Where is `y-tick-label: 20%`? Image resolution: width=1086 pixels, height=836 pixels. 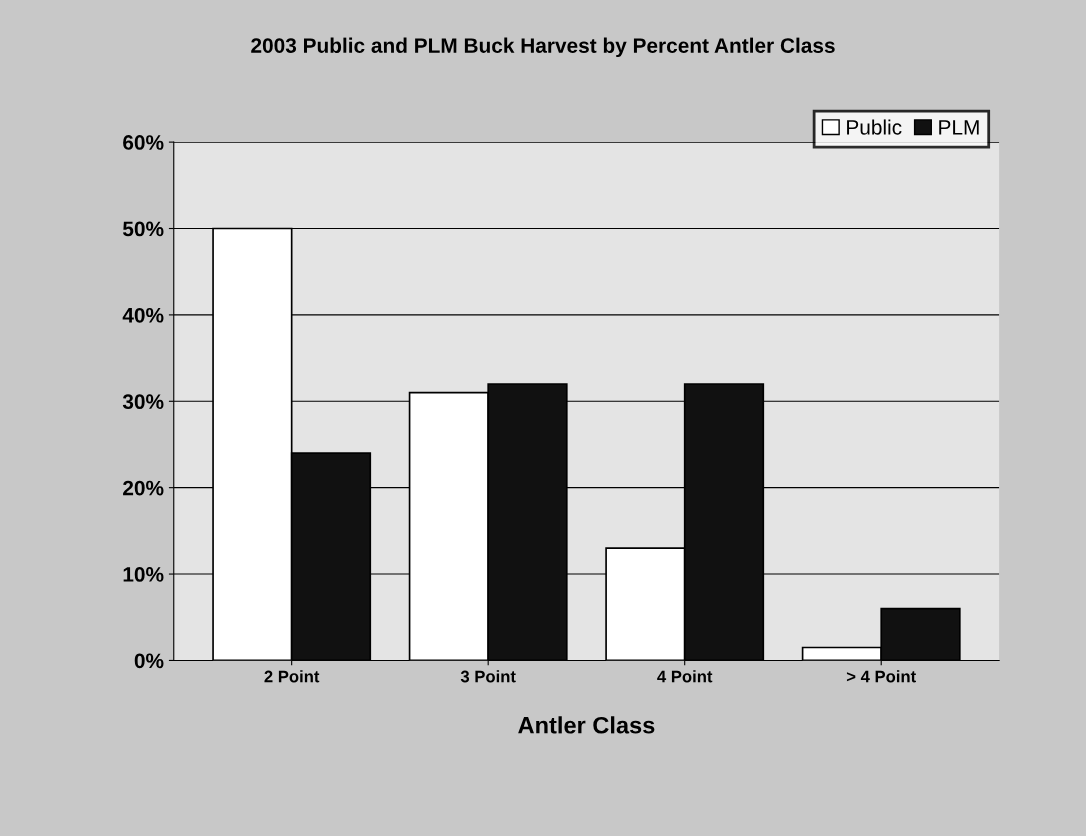
y-tick-label: 20% is located at coordinates (143, 488).